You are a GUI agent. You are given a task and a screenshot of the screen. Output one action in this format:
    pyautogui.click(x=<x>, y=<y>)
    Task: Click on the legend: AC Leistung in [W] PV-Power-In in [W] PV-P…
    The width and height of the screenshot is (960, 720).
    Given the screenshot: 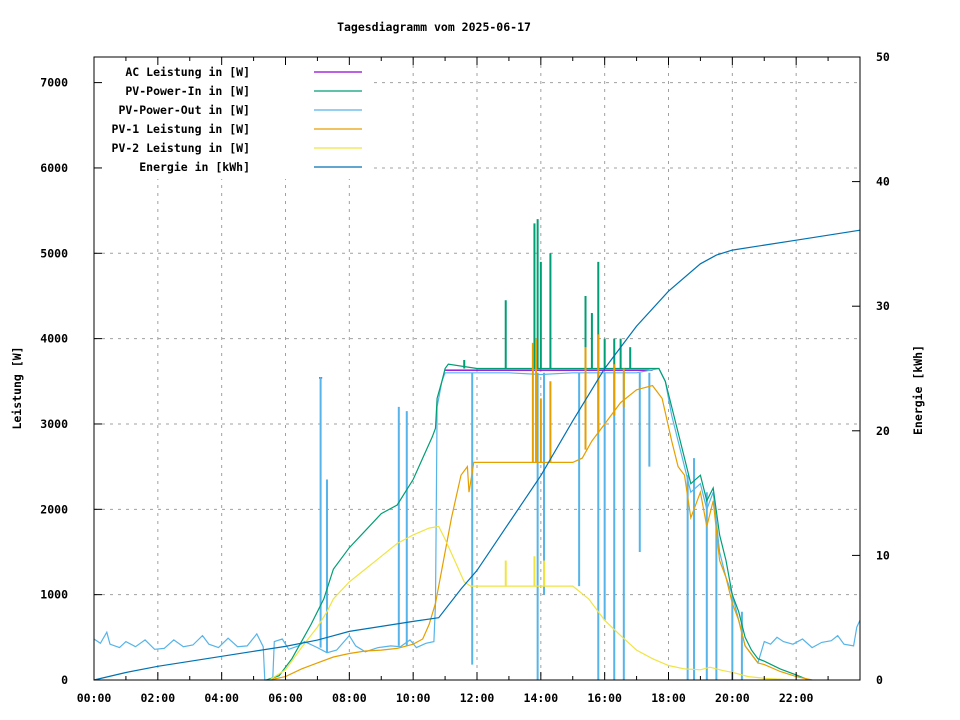 What is the action you would take?
    pyautogui.click(x=232, y=118)
    